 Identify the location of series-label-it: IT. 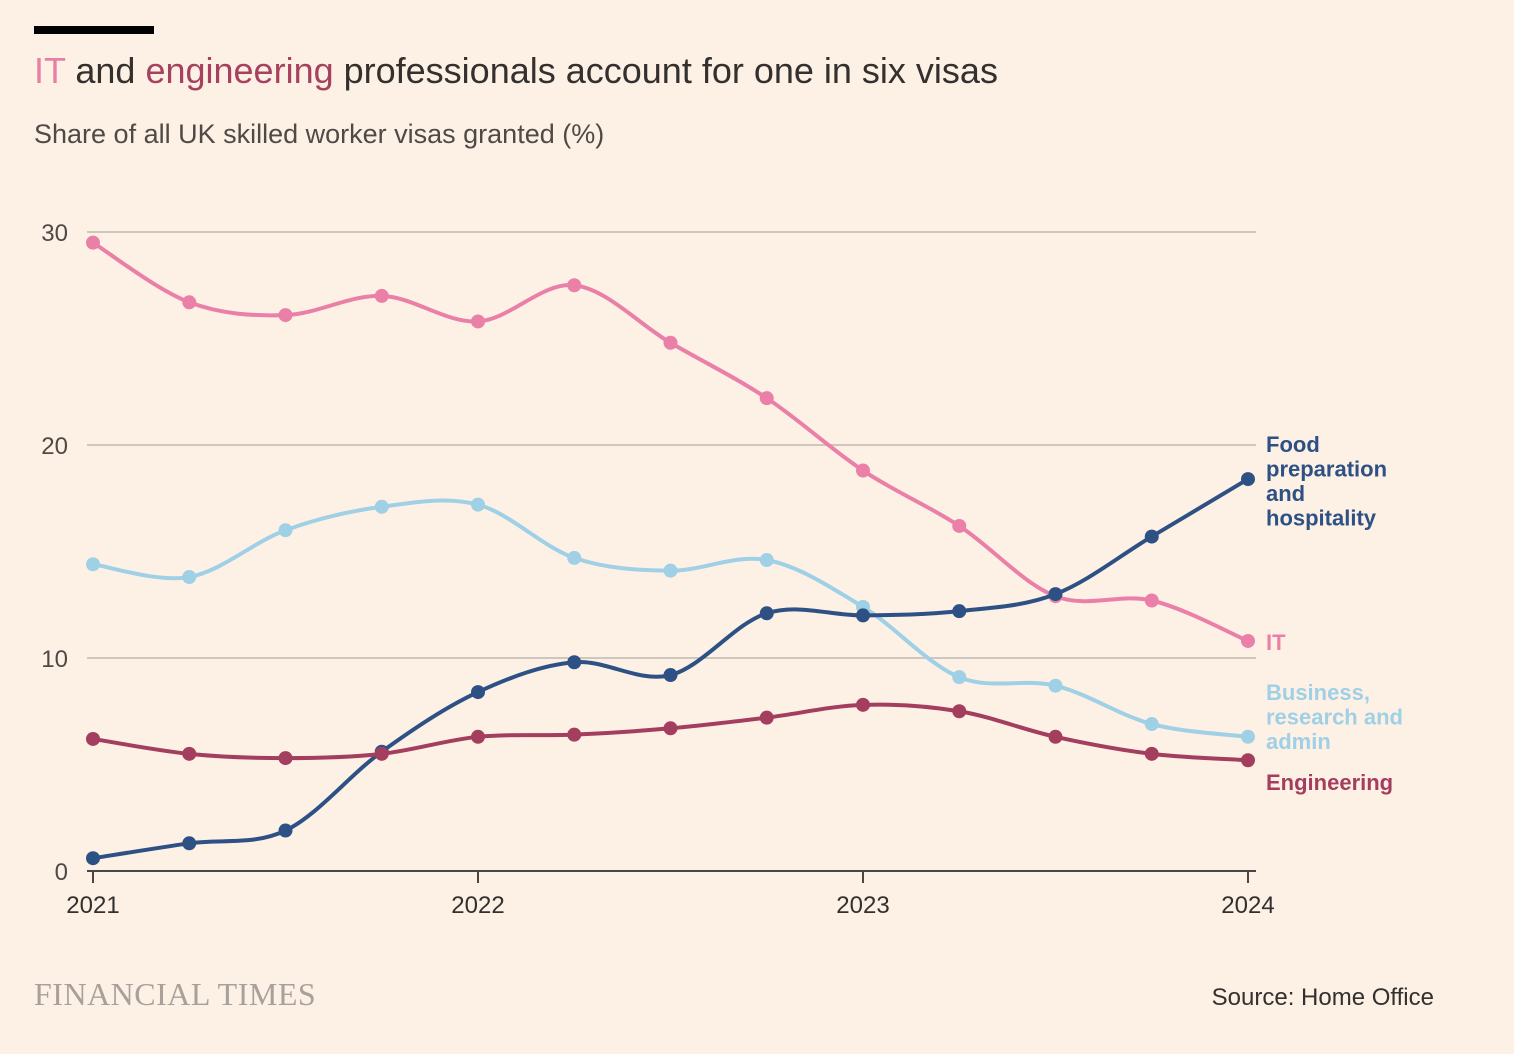
(1276, 642).